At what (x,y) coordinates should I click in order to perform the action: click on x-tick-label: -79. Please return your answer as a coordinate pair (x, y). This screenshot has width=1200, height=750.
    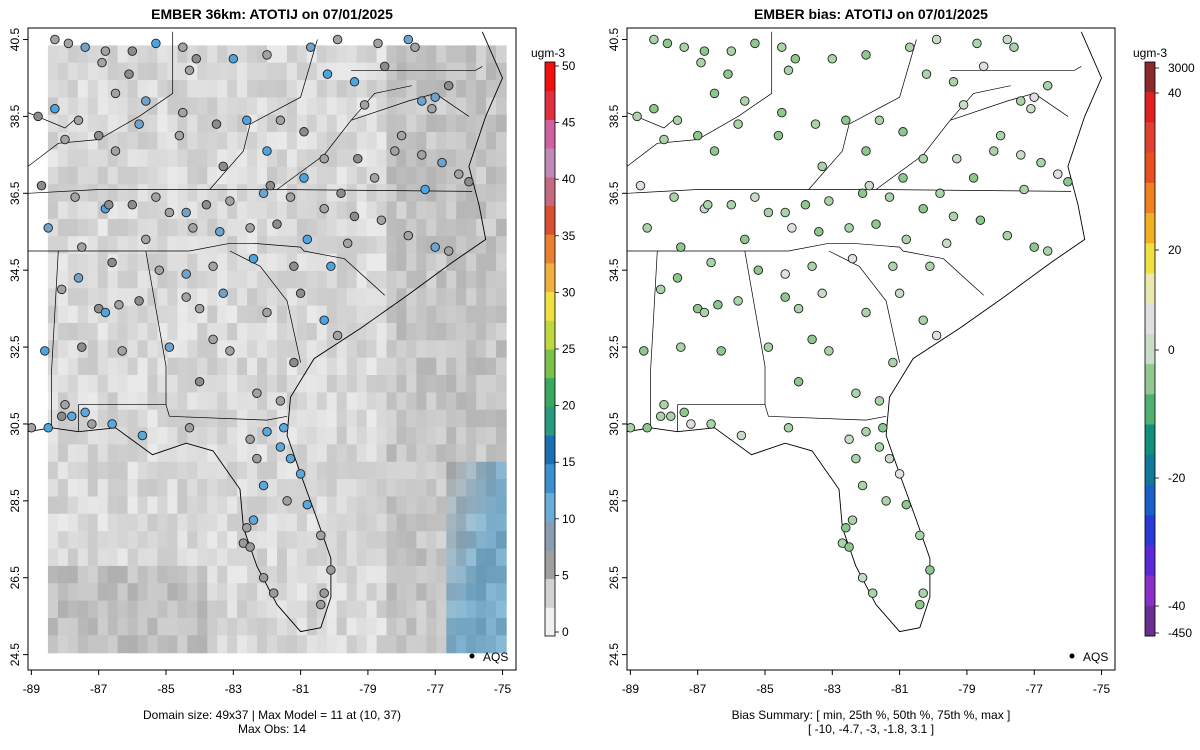
    Looking at the image, I should click on (967, 689).